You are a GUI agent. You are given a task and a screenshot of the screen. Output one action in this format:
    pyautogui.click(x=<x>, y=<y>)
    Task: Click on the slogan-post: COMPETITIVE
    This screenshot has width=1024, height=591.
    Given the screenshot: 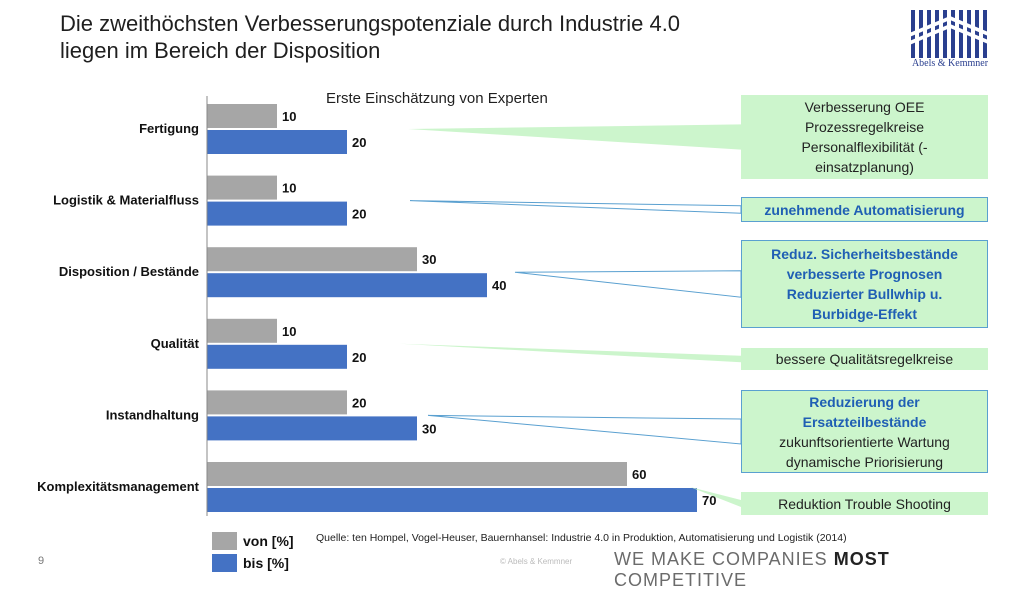 What is the action you would take?
    pyautogui.click(x=681, y=580)
    